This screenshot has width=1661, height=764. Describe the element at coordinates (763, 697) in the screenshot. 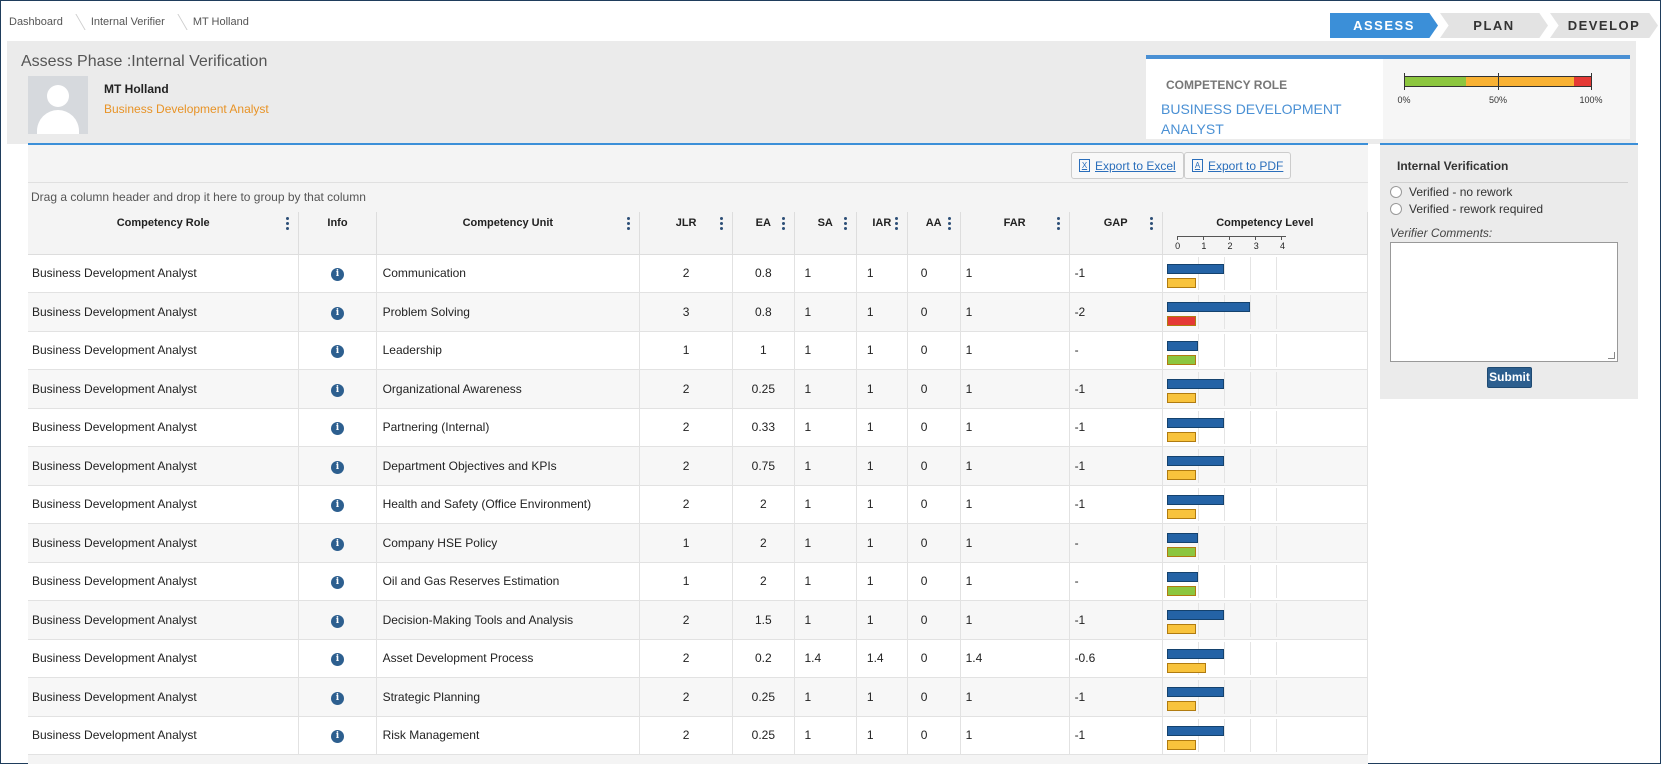

I see `cell-ea: 0.25` at that location.